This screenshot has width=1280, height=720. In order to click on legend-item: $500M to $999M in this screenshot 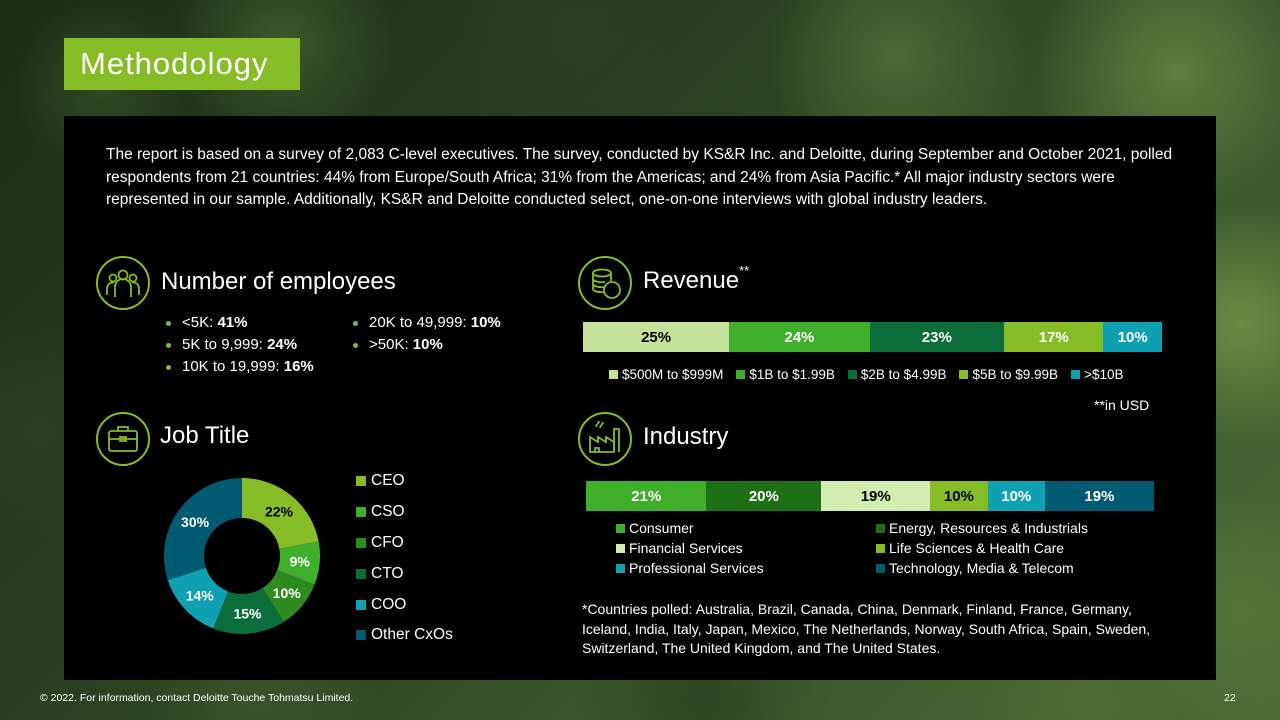, I will do `click(666, 374)`.